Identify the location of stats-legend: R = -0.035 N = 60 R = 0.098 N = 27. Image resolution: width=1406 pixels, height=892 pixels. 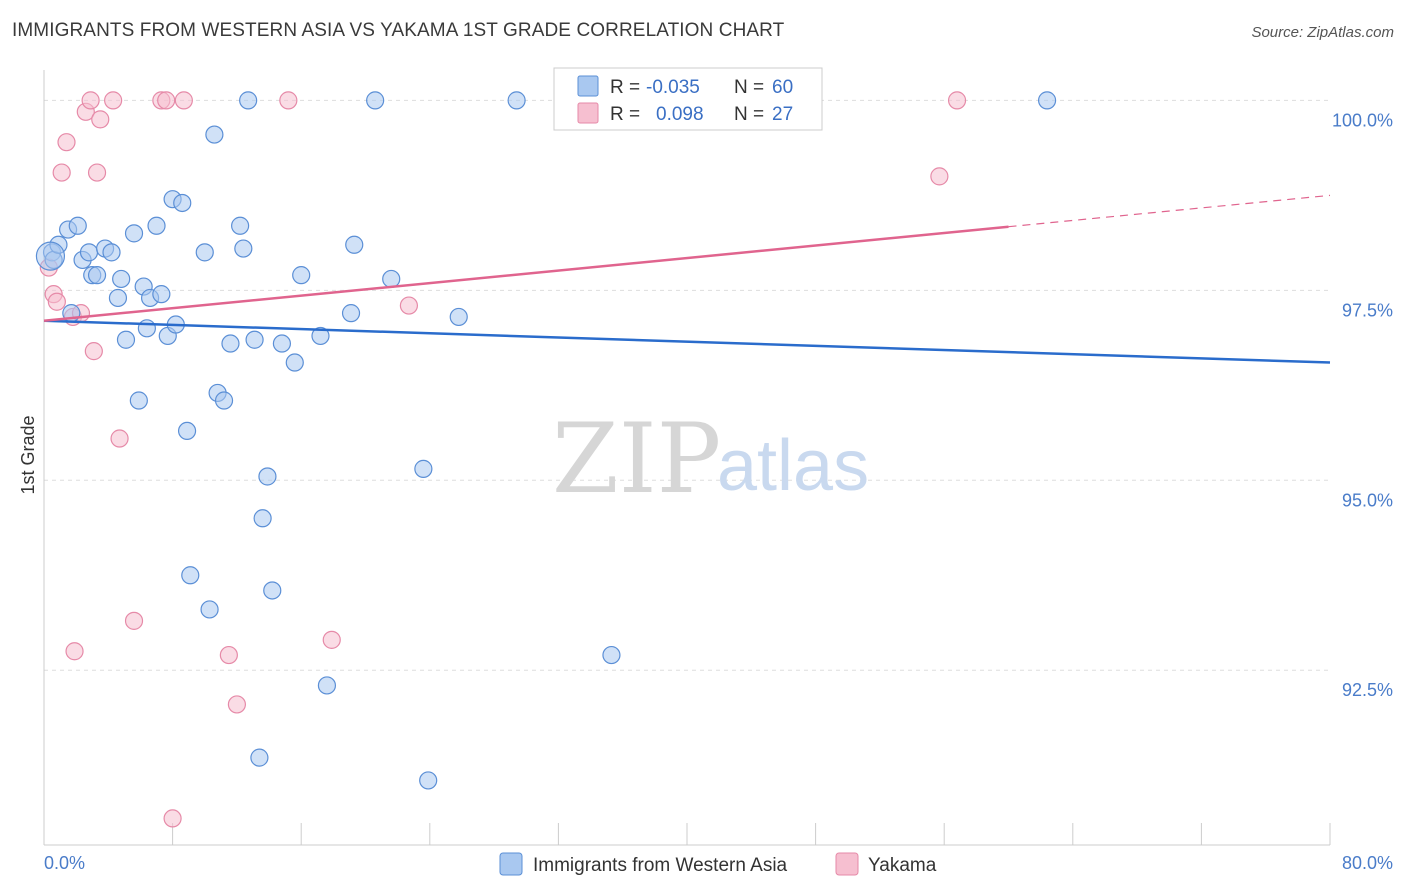
(688, 99).